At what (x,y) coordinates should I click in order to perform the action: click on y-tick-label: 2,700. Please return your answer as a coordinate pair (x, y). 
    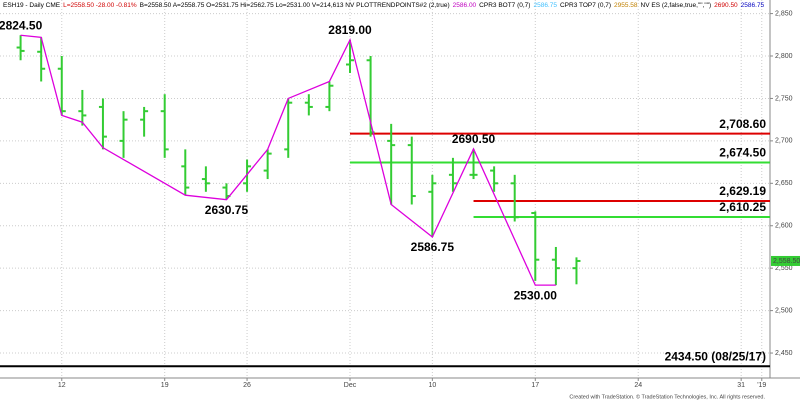
    Looking at the image, I should click on (784, 141).